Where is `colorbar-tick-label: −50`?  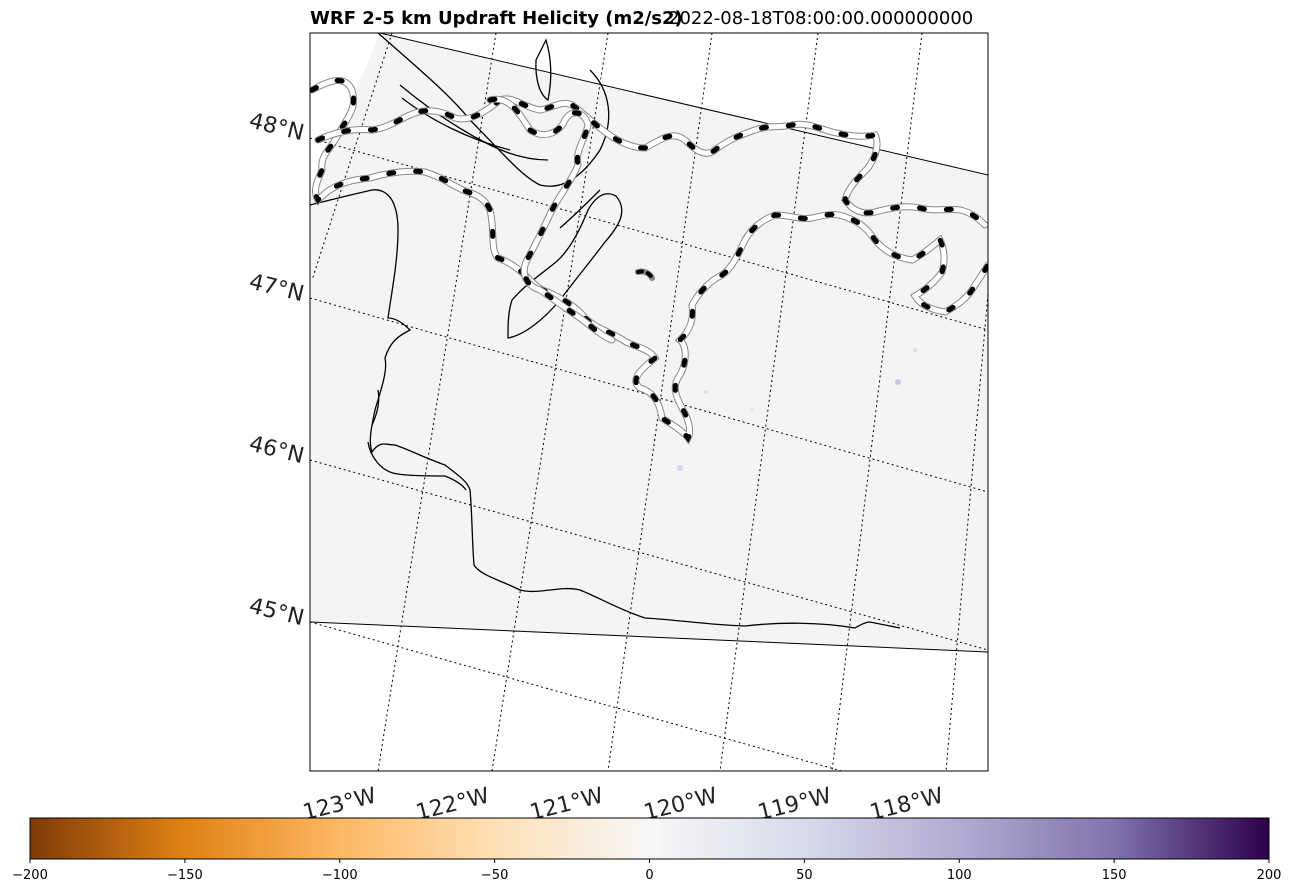 colorbar-tick-label: −50 is located at coordinates (494, 875).